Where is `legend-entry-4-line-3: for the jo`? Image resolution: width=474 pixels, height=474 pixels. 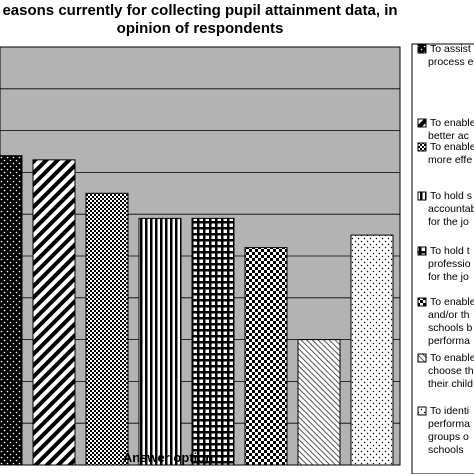 legend-entry-4-line-3: for the jo is located at coordinates (448, 222).